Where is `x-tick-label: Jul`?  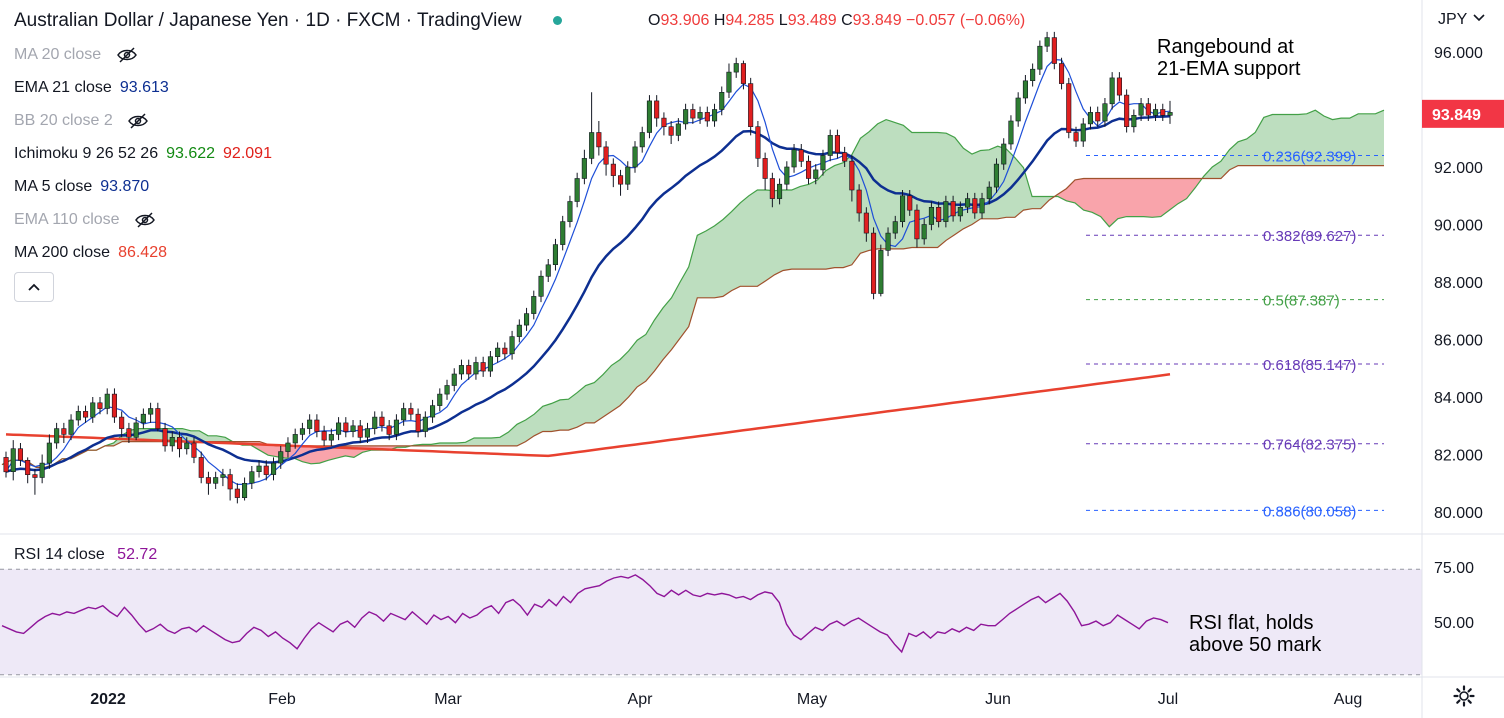 x-tick-label: Jul is located at coordinates (1168, 699).